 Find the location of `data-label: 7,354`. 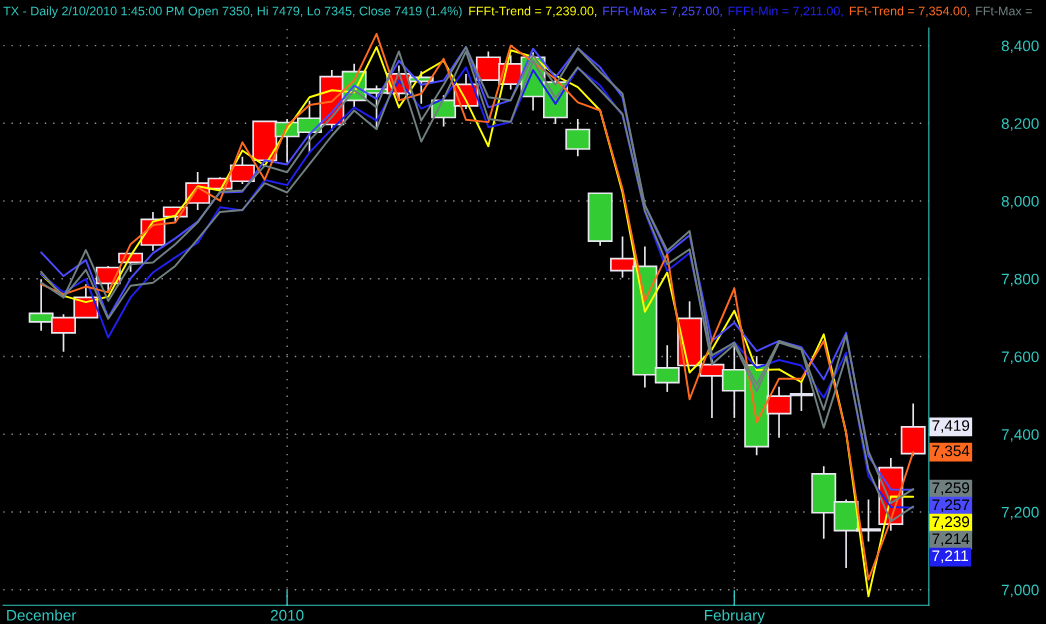

data-label: 7,354 is located at coordinates (951, 452).